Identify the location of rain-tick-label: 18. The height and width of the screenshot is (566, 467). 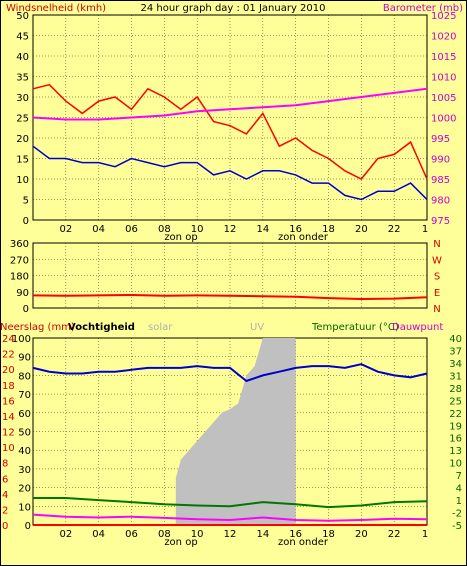
(8, 386).